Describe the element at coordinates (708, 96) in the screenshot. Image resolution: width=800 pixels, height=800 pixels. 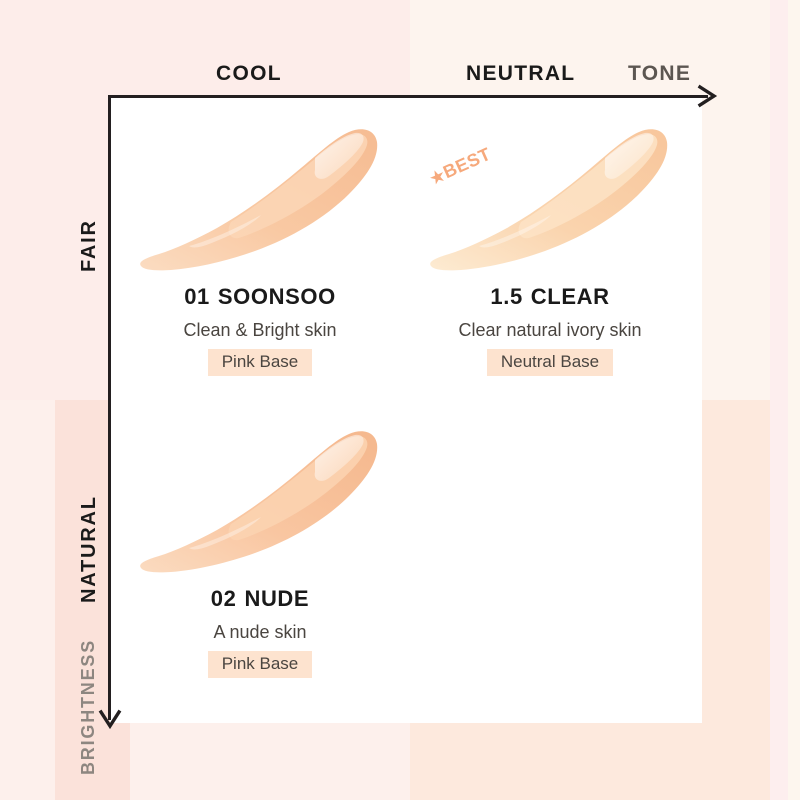
I see `x-axis-arrow-icon` at that location.